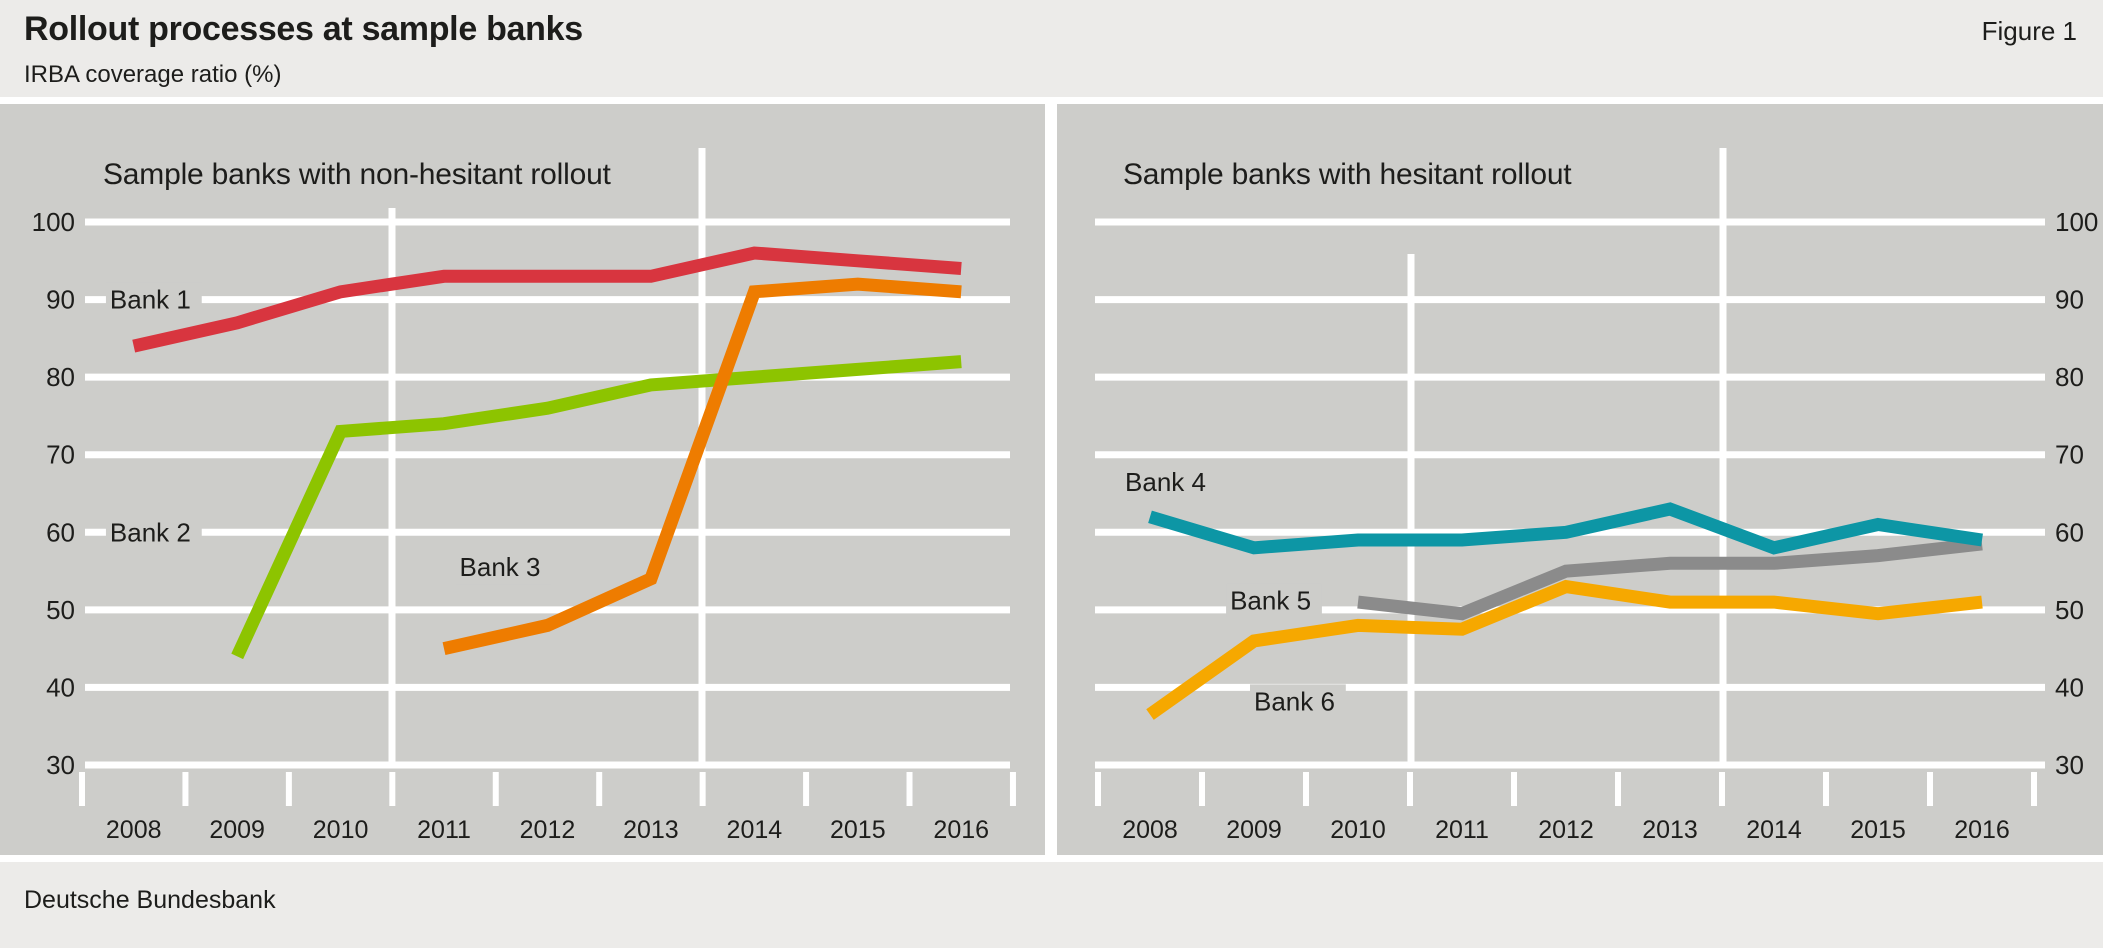 Image resolution: width=2103 pixels, height=948 pixels. What do you see at coordinates (357, 174) in the screenshot?
I see `chart-title-0: Sample banks with non-hesitant rollout` at bounding box center [357, 174].